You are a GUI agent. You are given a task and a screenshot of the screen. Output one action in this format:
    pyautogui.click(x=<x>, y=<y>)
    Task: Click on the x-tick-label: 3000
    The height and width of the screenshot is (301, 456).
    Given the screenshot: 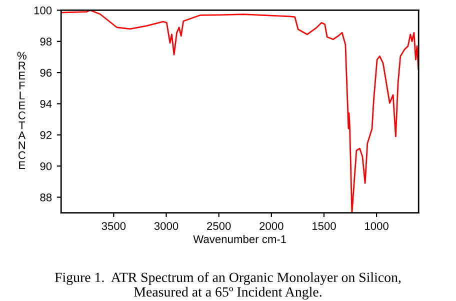 What is the action you would take?
    pyautogui.click(x=166, y=226)
    